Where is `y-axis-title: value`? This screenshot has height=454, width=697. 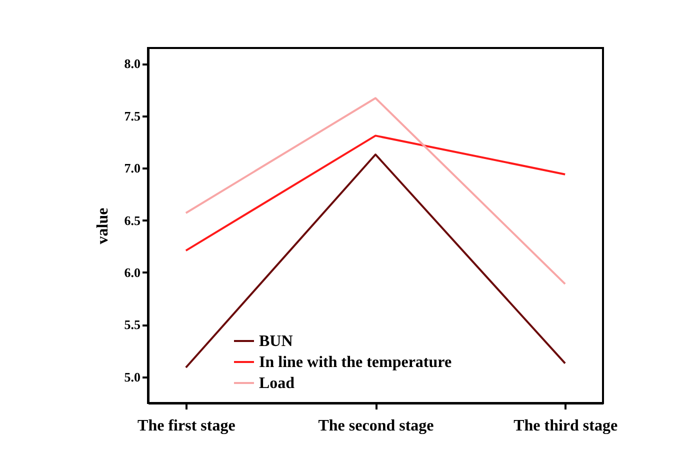 y-axis-title: value is located at coordinates (103, 226).